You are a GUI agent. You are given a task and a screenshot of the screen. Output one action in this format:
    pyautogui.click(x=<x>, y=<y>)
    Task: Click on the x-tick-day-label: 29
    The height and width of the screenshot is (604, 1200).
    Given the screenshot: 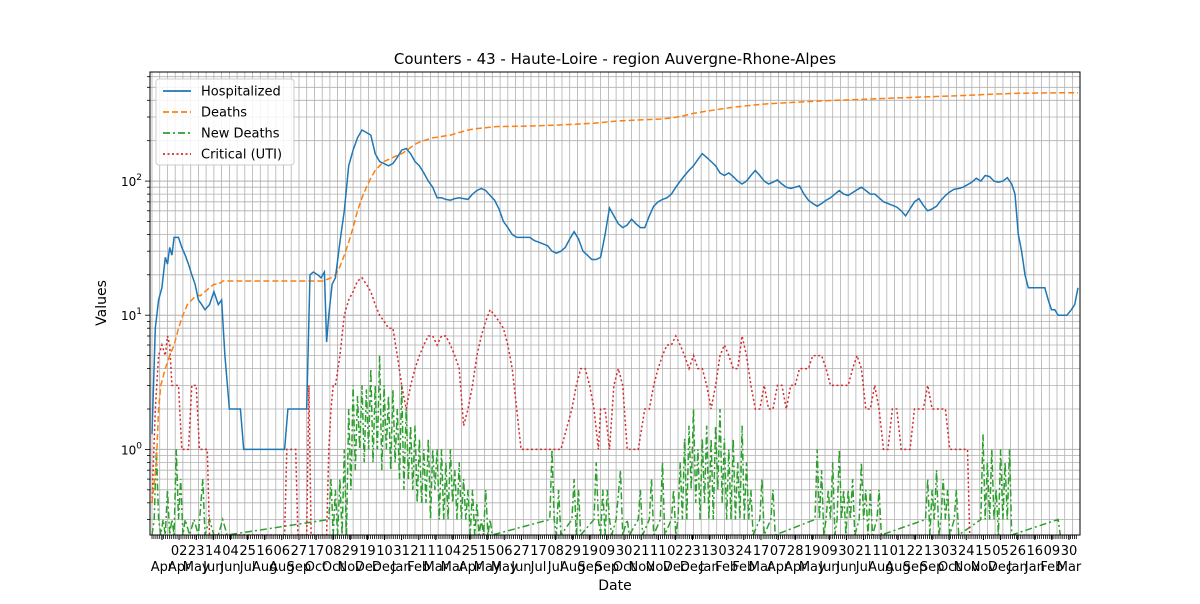 What is the action you would take?
    pyautogui.click(x=350, y=551)
    